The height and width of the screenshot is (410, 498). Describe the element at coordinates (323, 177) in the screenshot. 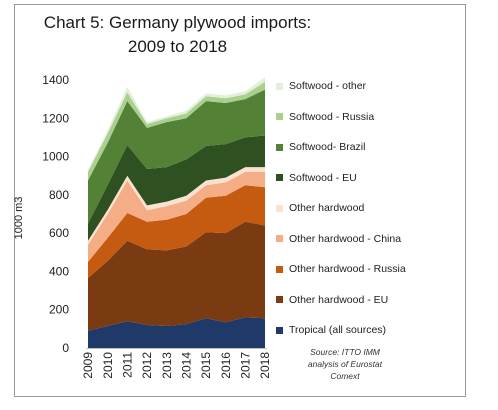

I see `legend-label: Softwood - EU` at that location.